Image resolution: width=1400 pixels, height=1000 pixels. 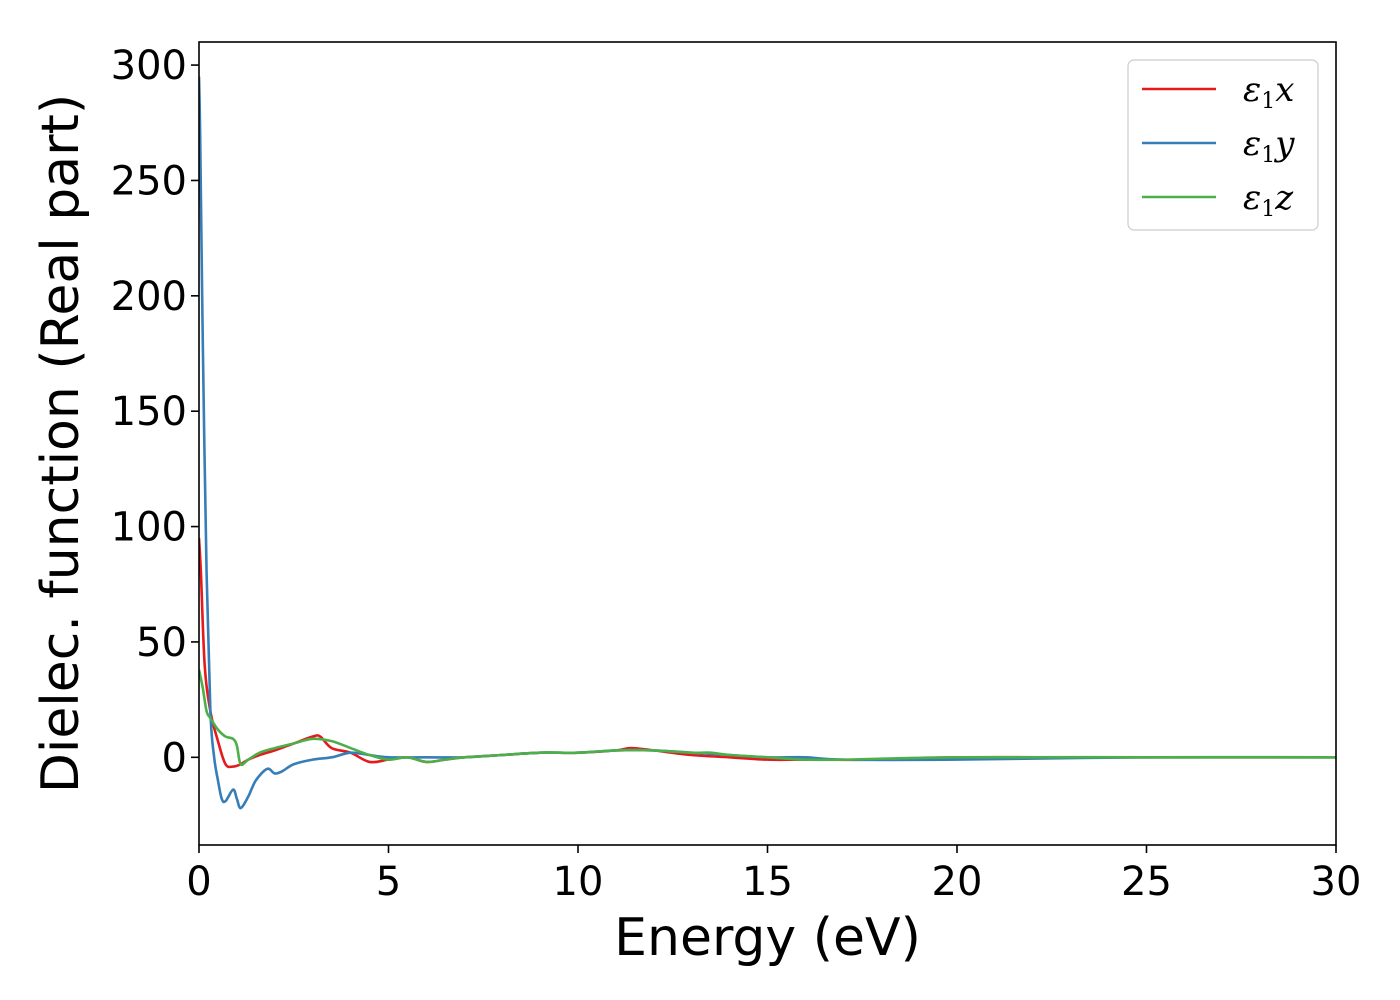 I want to click on x-tick-label: 20, so click(x=957, y=882).